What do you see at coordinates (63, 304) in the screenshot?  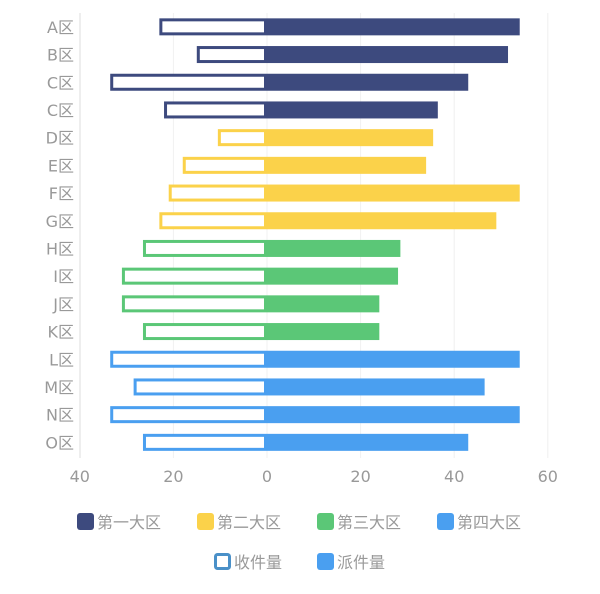 I see `category-label: J区` at bounding box center [63, 304].